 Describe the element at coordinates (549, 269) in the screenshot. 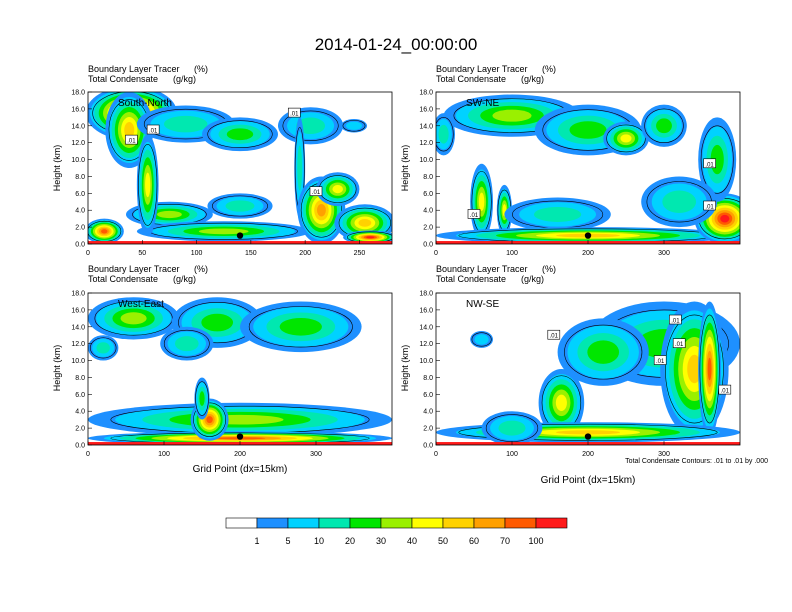

I see `panel-title-units: (%)` at that location.